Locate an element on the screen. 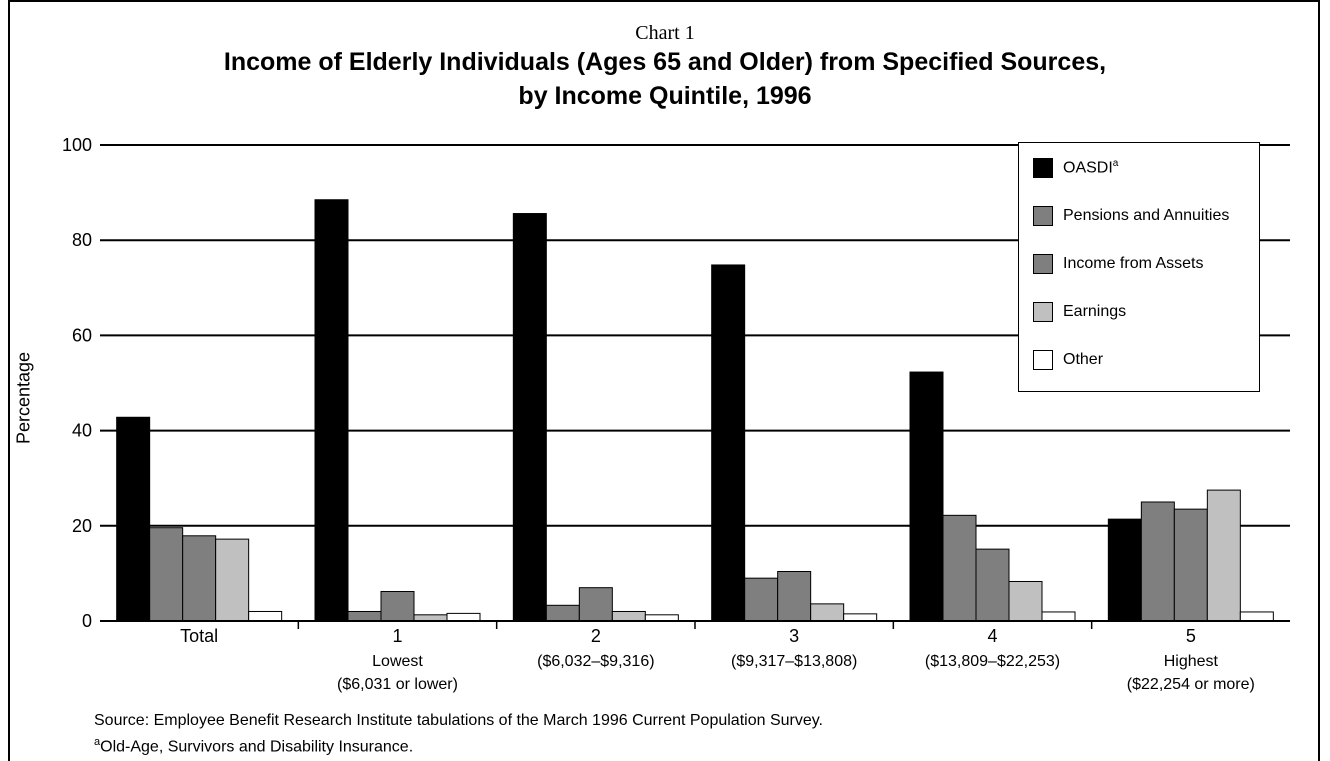 This screenshot has height=761, width=1330. x-tick-label-1: 1 is located at coordinates (397, 636).